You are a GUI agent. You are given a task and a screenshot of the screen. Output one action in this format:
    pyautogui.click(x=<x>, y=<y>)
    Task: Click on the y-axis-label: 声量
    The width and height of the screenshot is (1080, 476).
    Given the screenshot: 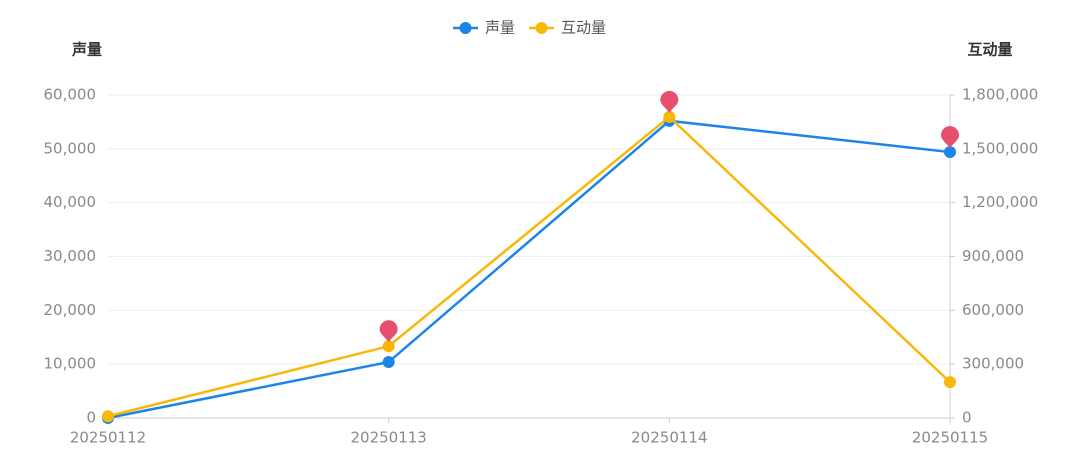 What is the action you would take?
    pyautogui.click(x=86, y=50)
    